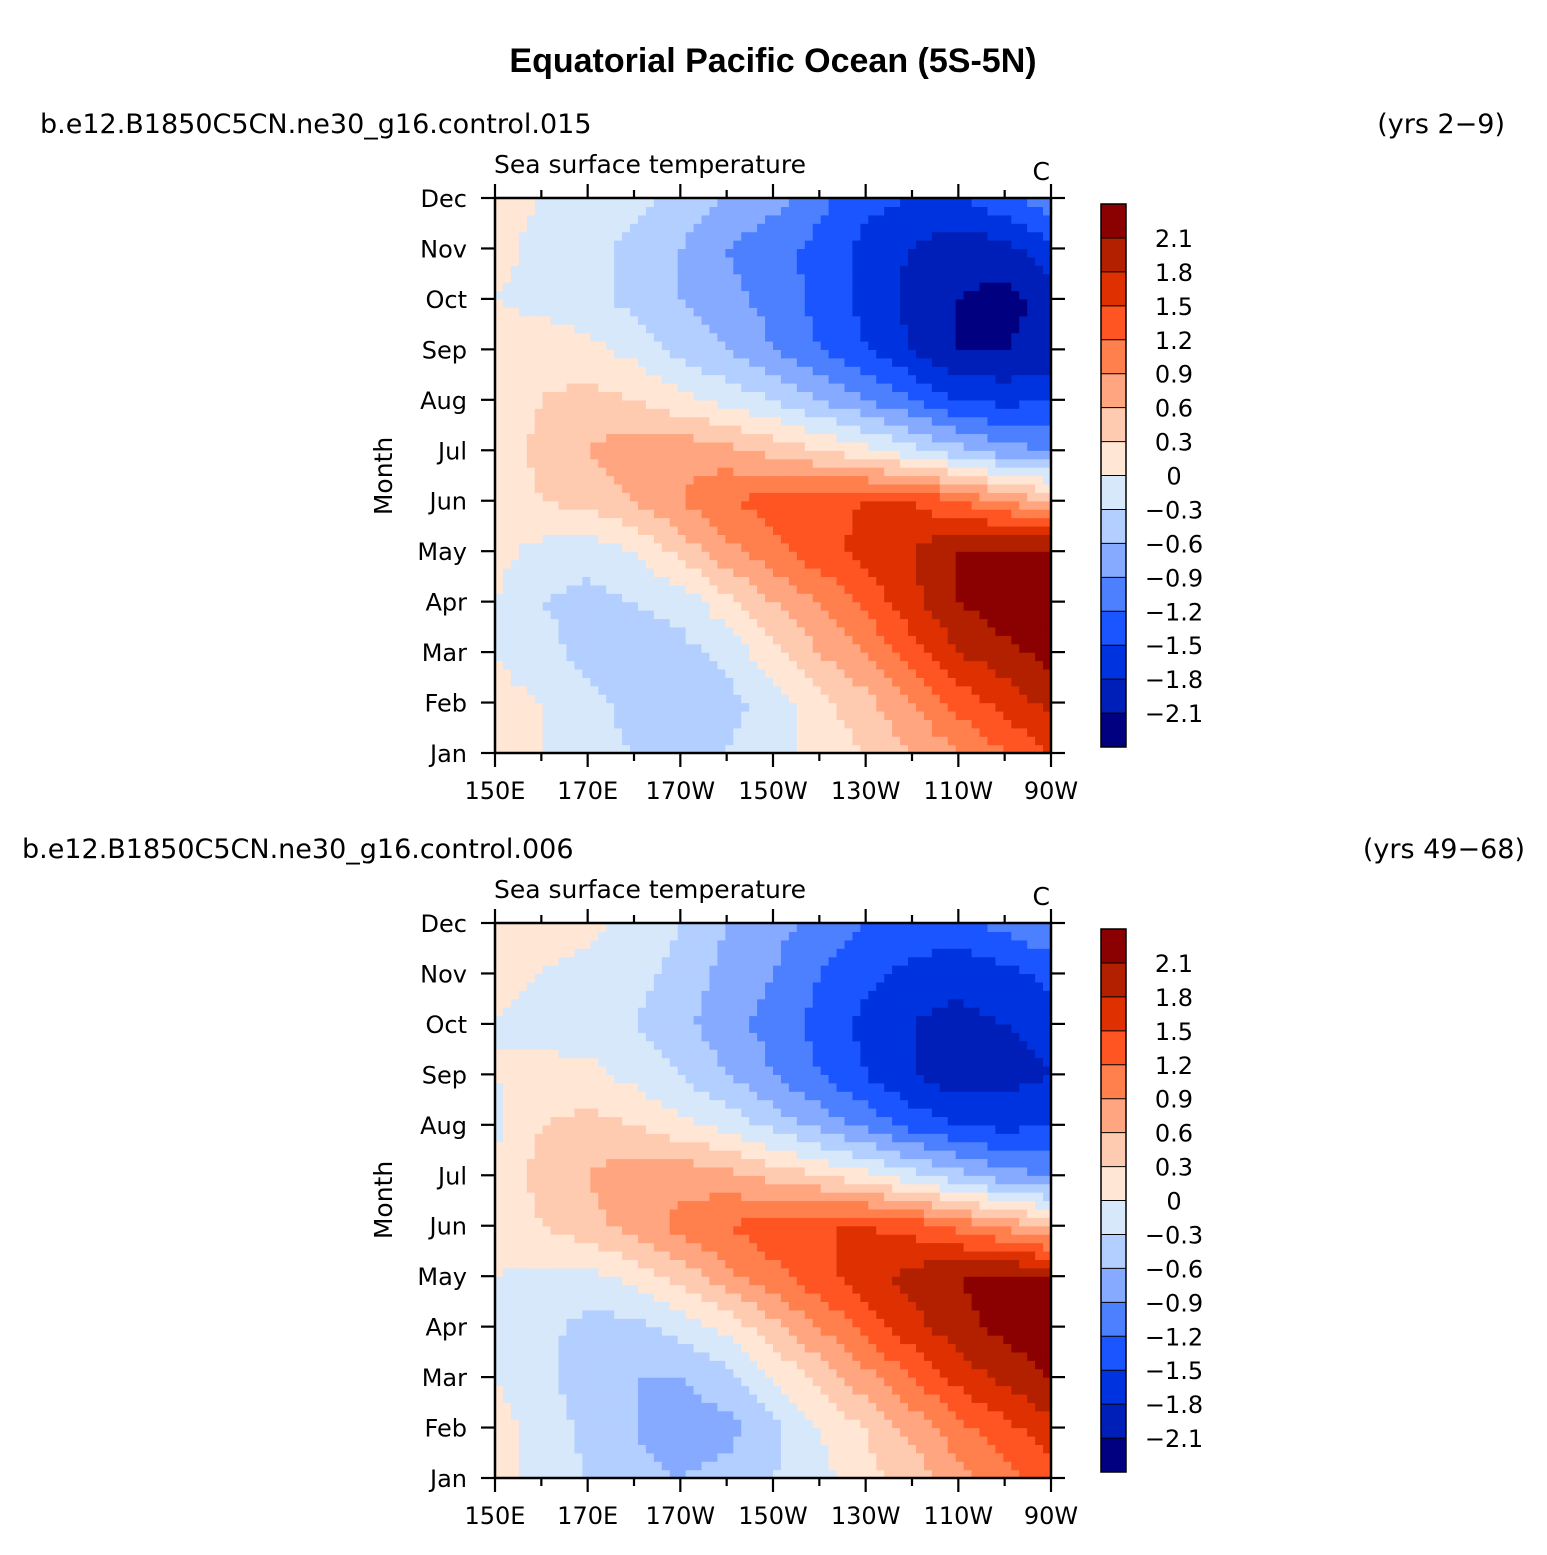 This screenshot has height=1555, width=1547. I want to click on panel-1-variable: Sea surface temperature, so click(650, 164).